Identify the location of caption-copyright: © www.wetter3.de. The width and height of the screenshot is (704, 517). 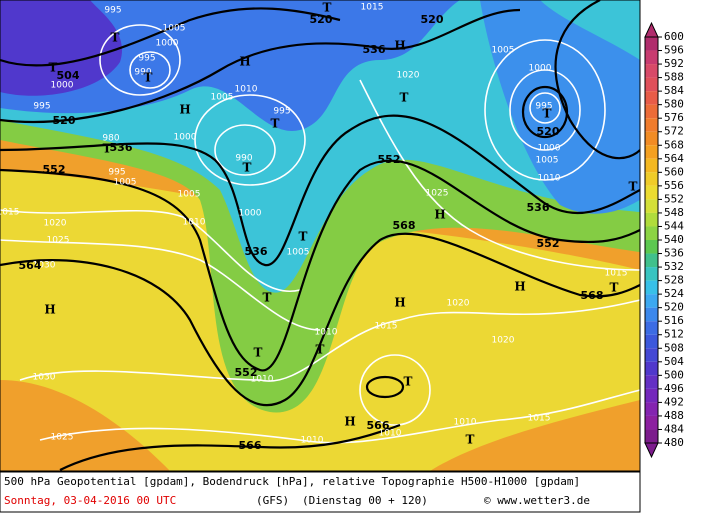
(537, 500).